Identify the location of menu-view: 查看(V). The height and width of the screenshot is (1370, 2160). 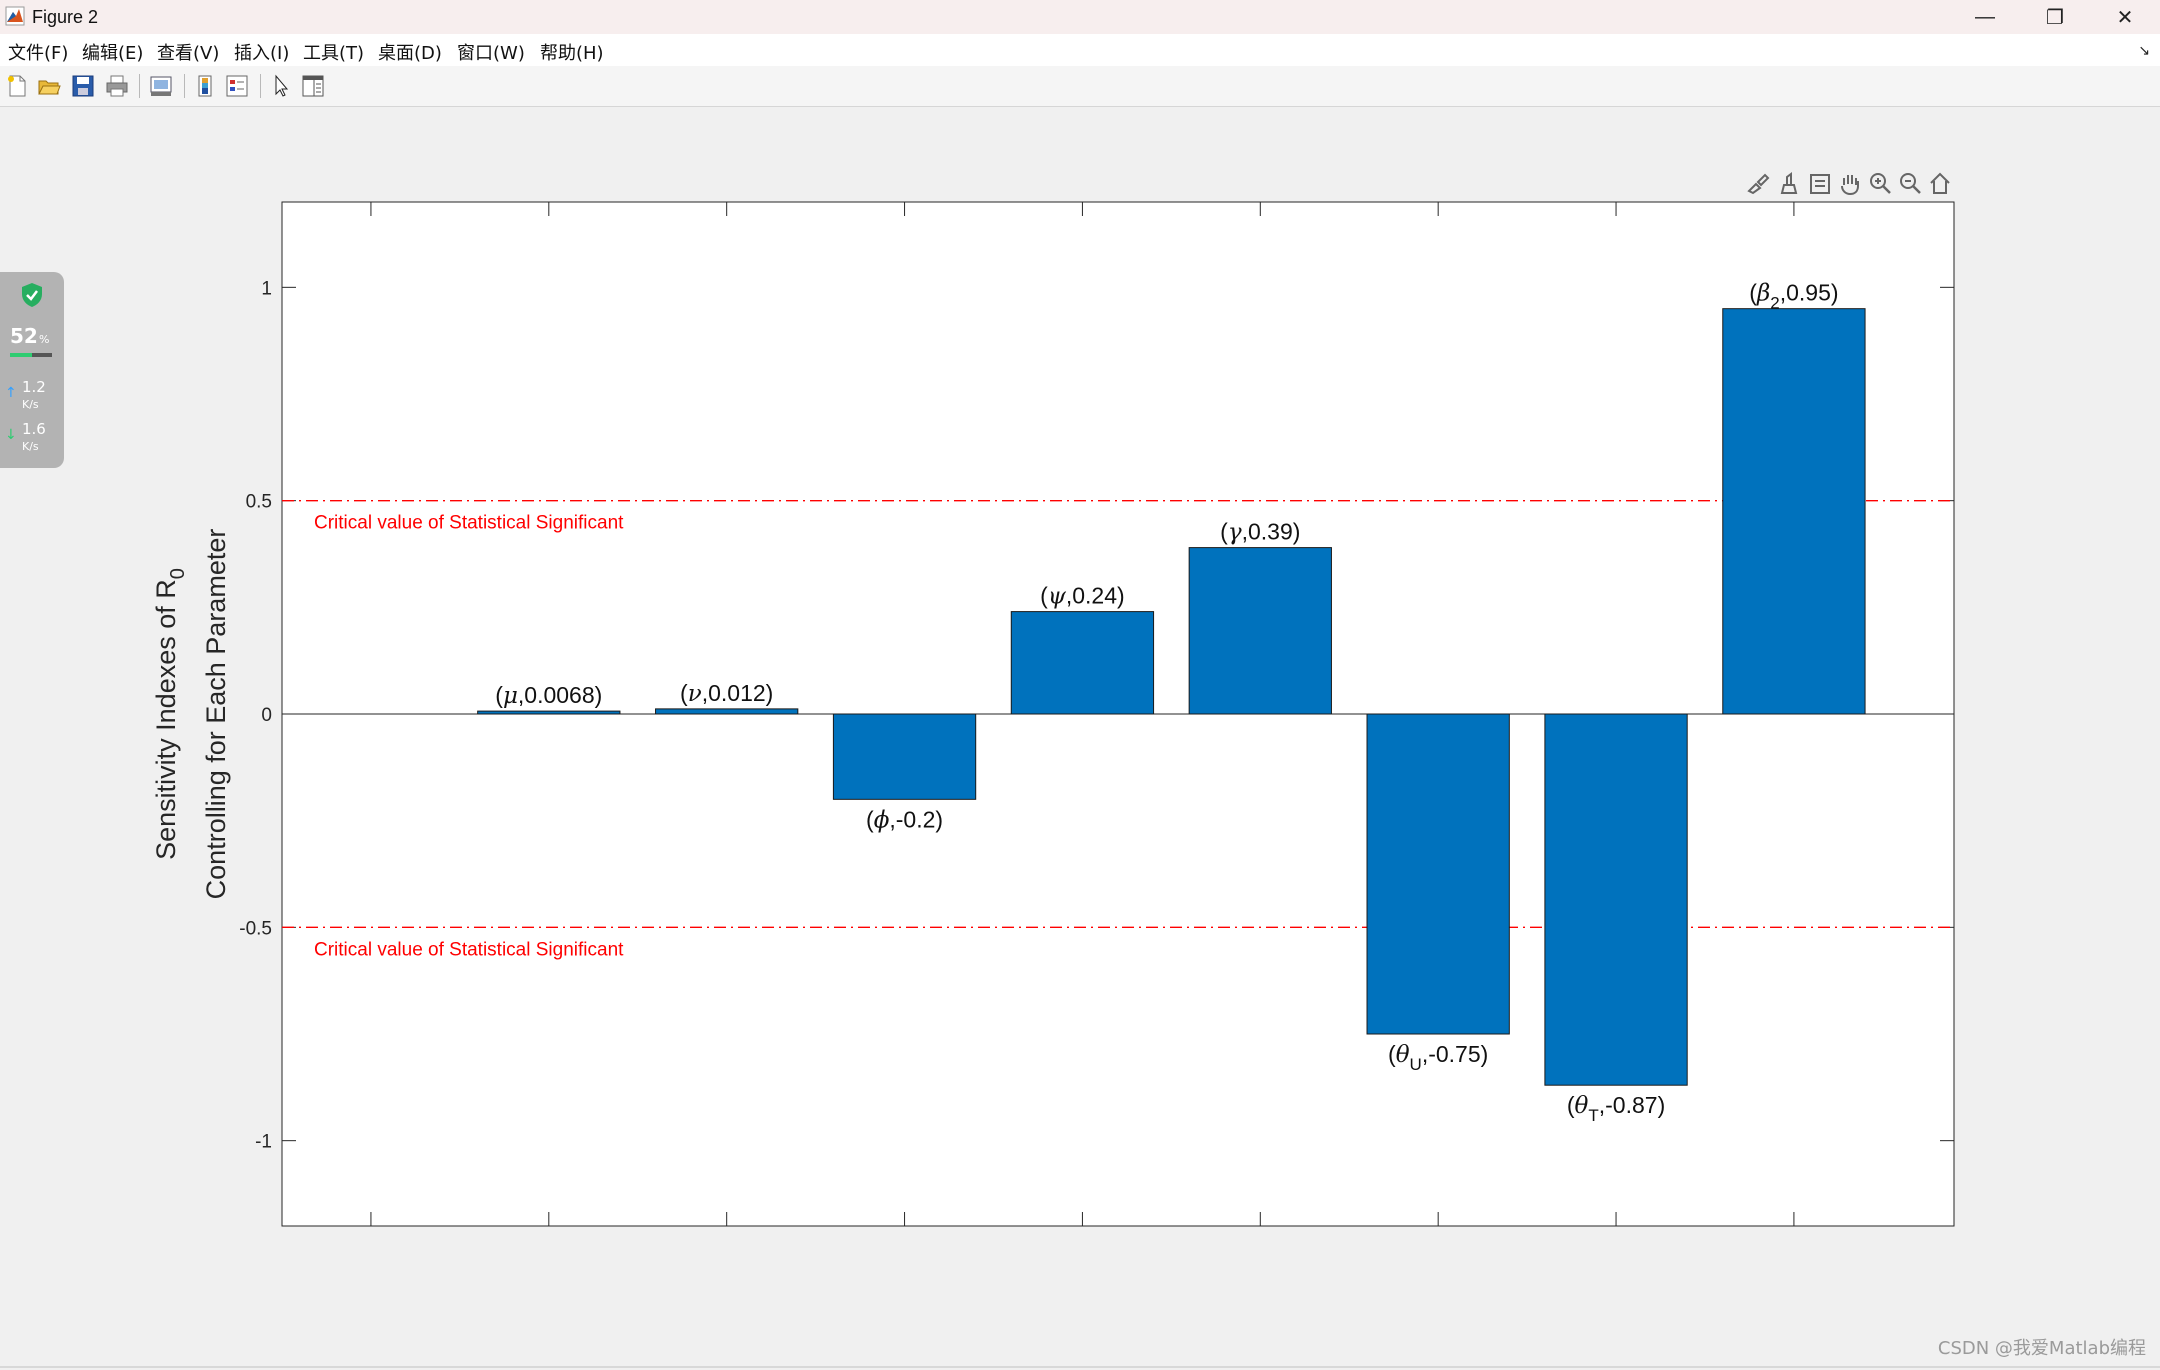
(188, 53).